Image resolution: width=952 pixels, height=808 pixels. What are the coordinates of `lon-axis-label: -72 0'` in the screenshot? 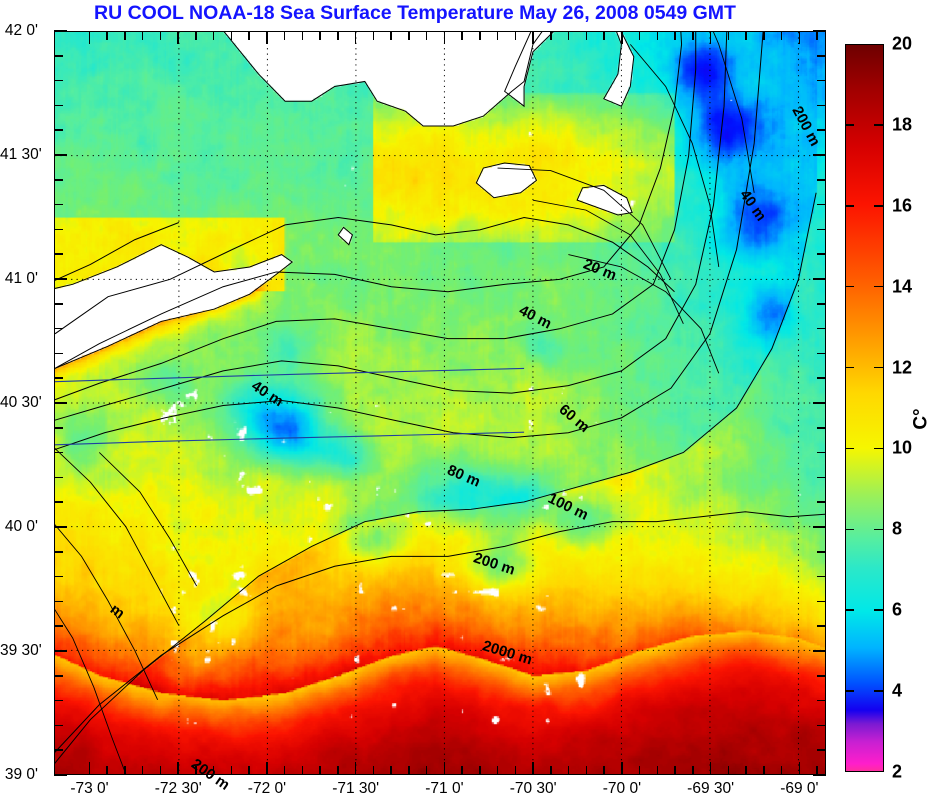 It's located at (267, 788).